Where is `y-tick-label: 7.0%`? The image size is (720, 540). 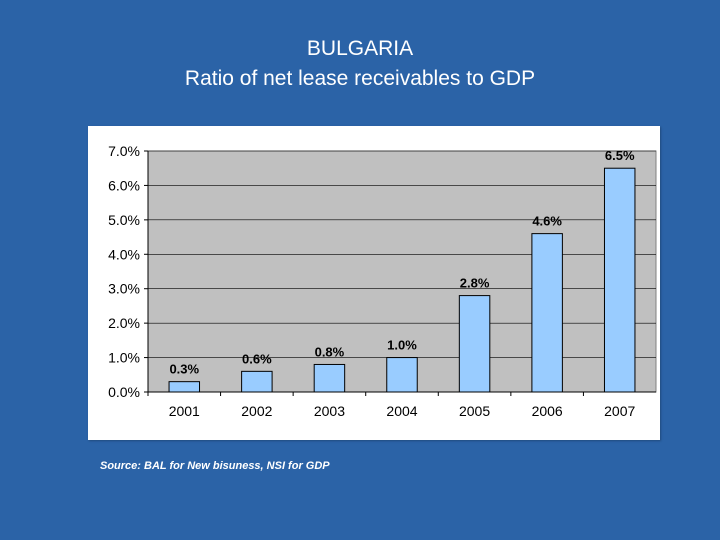
y-tick-label: 7.0% is located at coordinates (124, 151).